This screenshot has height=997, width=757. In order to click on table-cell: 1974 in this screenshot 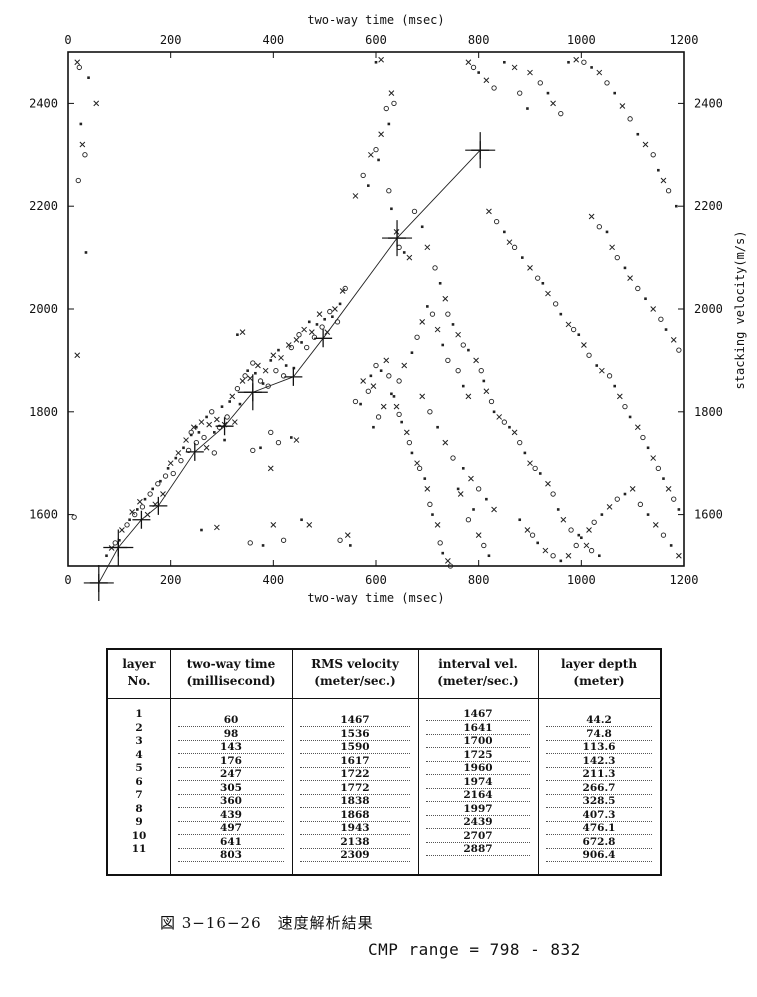, I will do `click(478, 781)`.